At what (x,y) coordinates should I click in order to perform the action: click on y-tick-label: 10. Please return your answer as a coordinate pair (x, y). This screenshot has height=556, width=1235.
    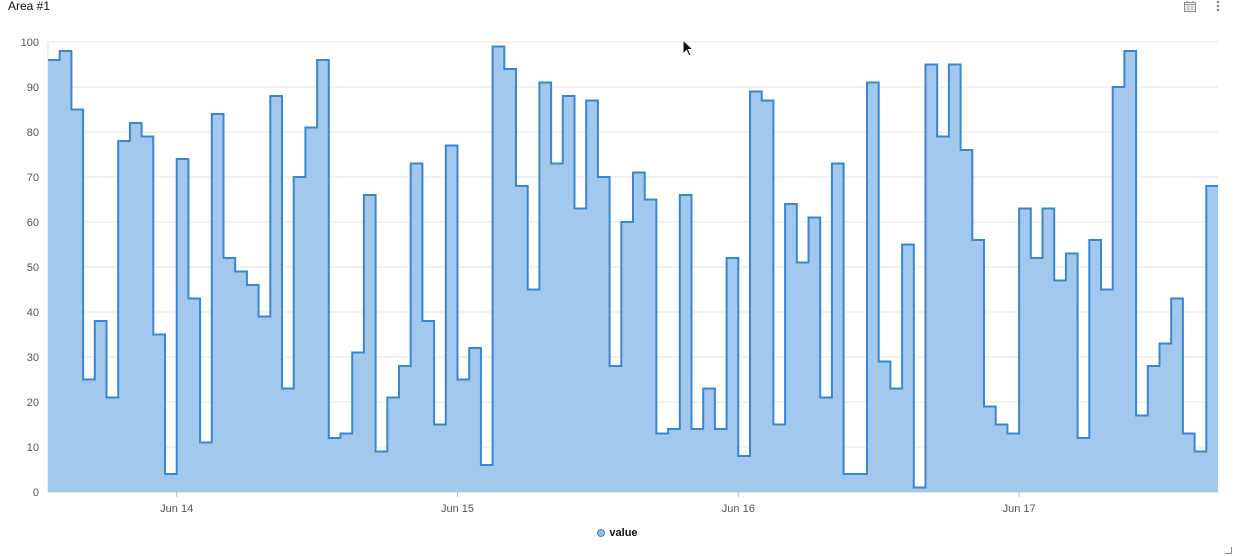
    Looking at the image, I should click on (33, 448).